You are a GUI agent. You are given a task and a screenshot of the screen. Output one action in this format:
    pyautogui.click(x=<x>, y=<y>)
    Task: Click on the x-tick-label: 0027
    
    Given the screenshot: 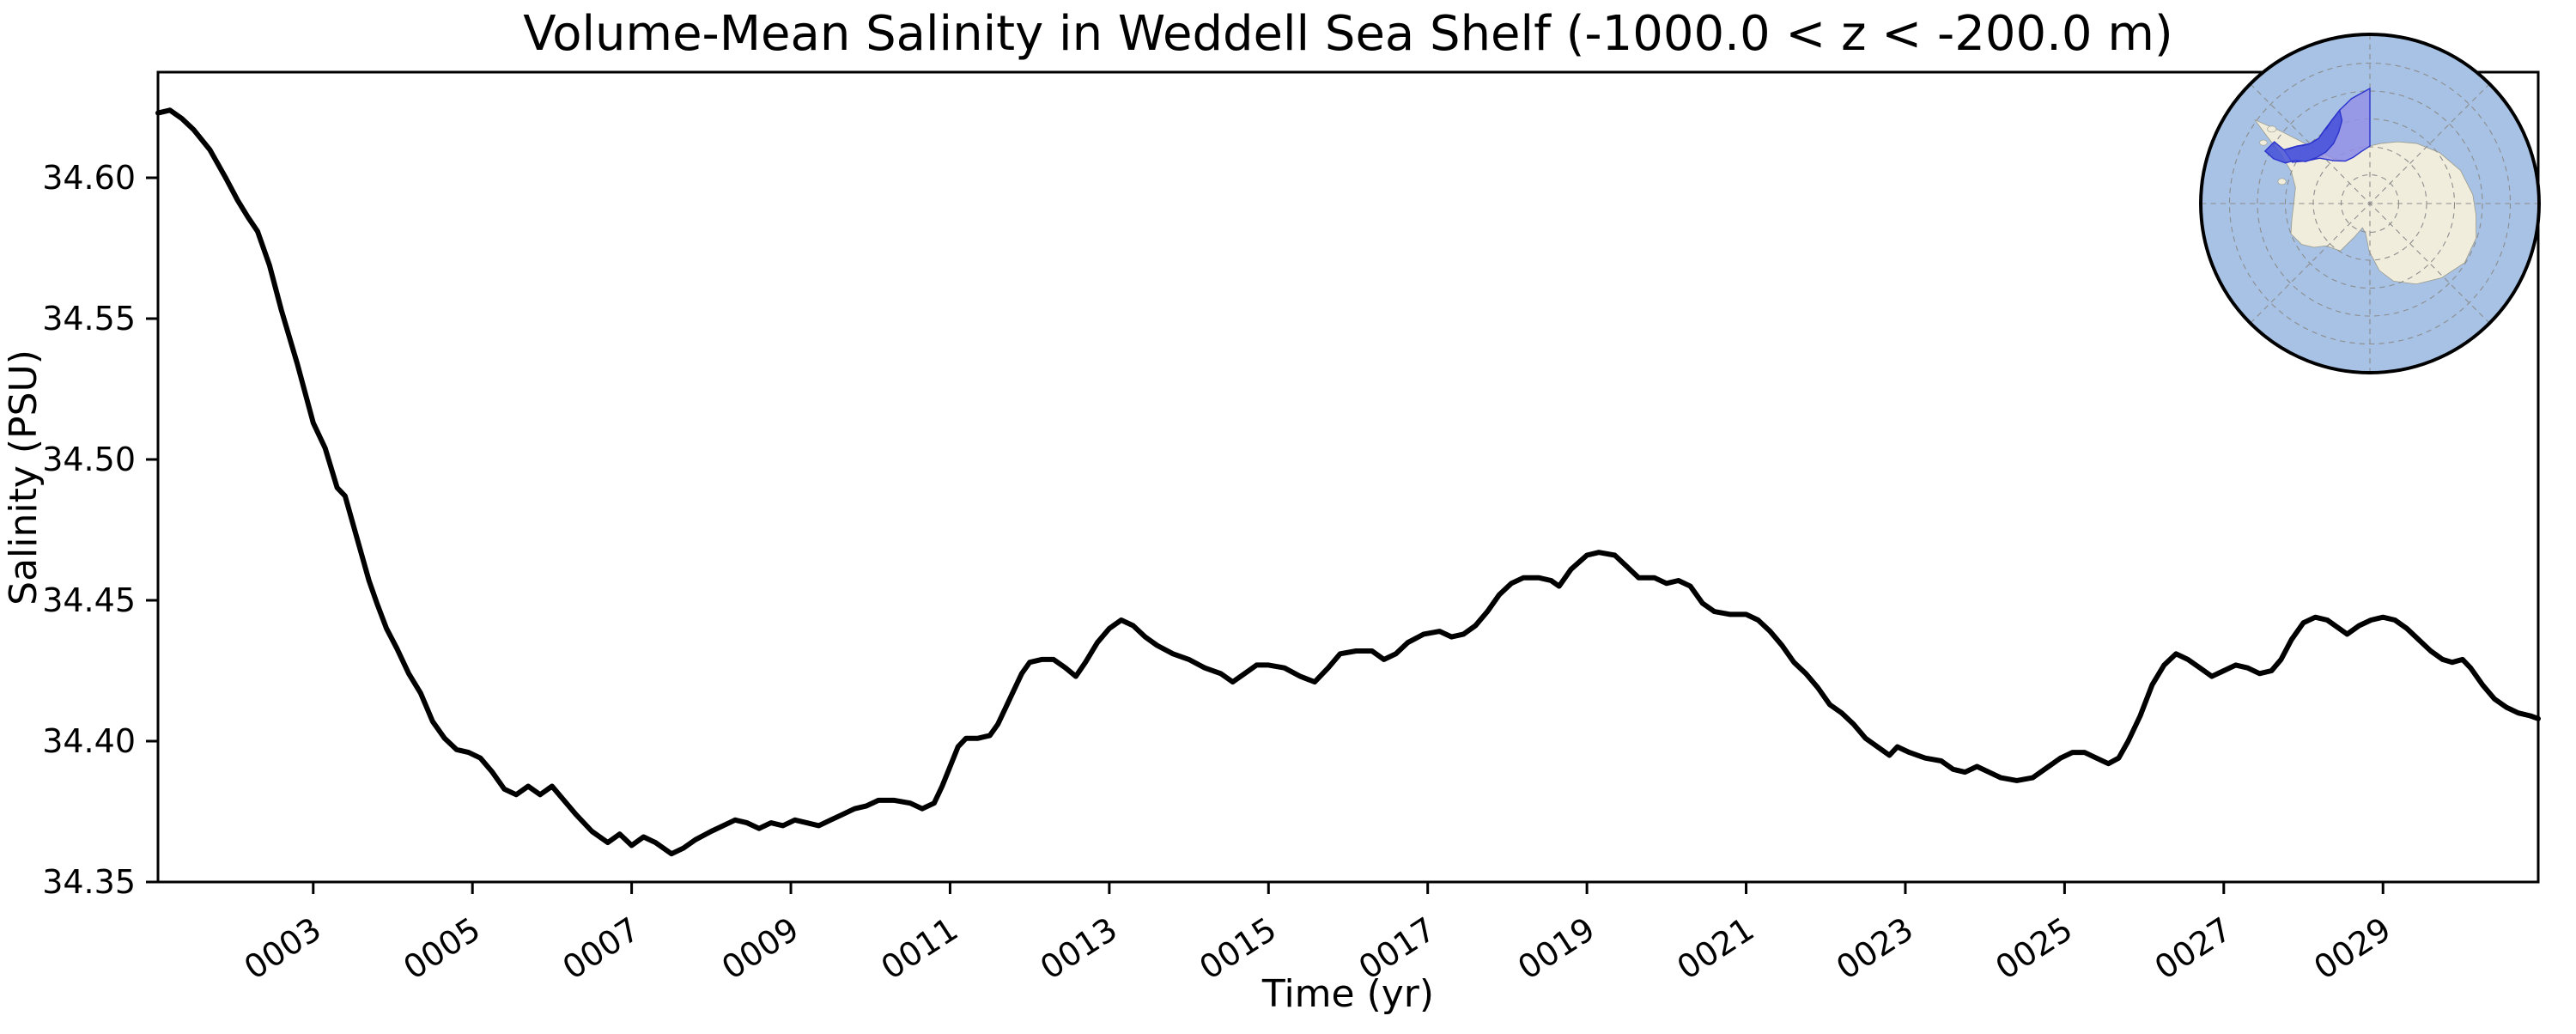 What is the action you would take?
    pyautogui.click(x=2193, y=949)
    